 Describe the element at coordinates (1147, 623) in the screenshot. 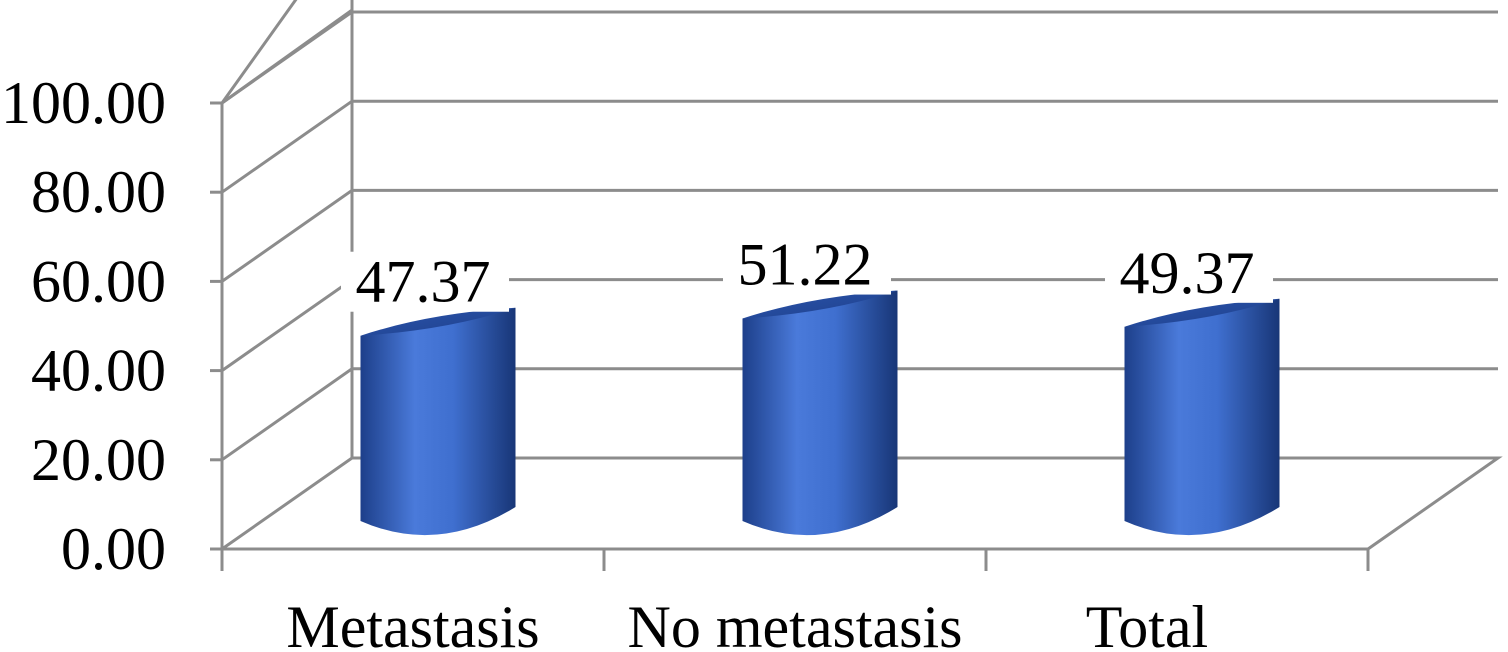

I see `x-tick-label: Total` at that location.